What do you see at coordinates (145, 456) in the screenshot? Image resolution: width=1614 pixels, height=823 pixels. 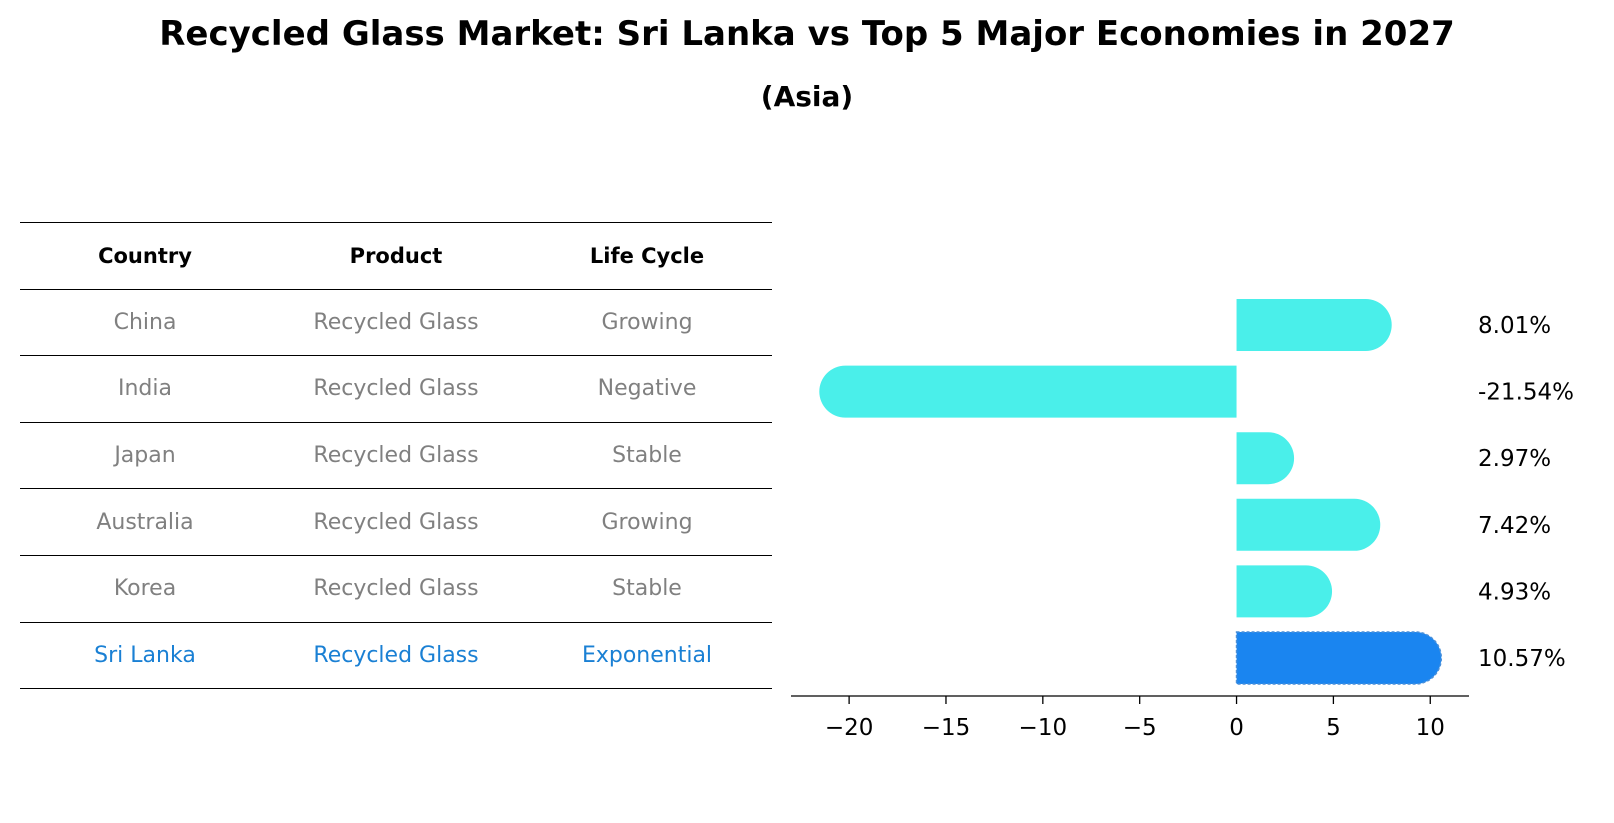 I see `country-cell: Japan` at bounding box center [145, 456].